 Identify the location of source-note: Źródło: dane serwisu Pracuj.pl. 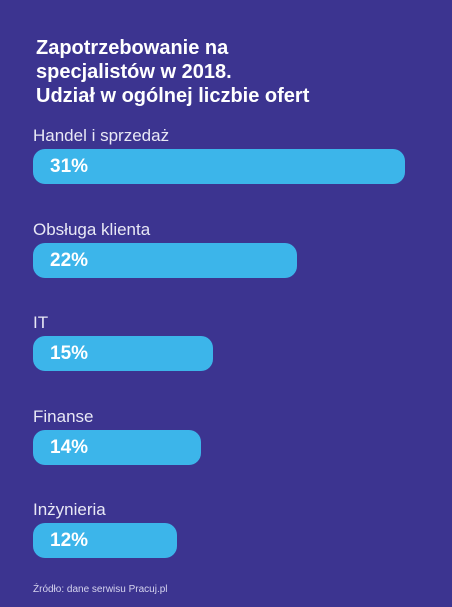
(100, 589).